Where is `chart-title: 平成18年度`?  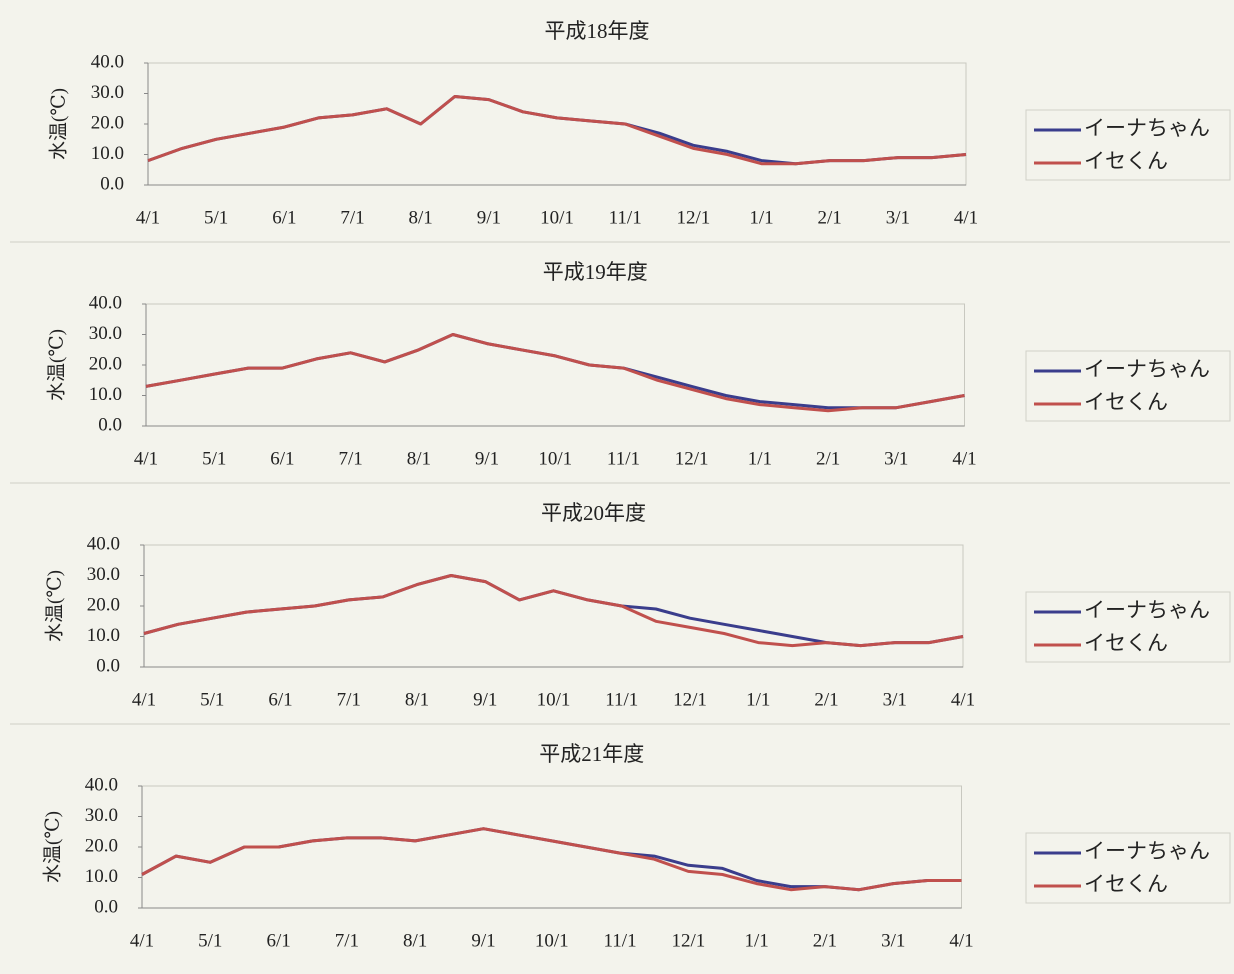
chart-title: 平成18年度 is located at coordinates (597, 31).